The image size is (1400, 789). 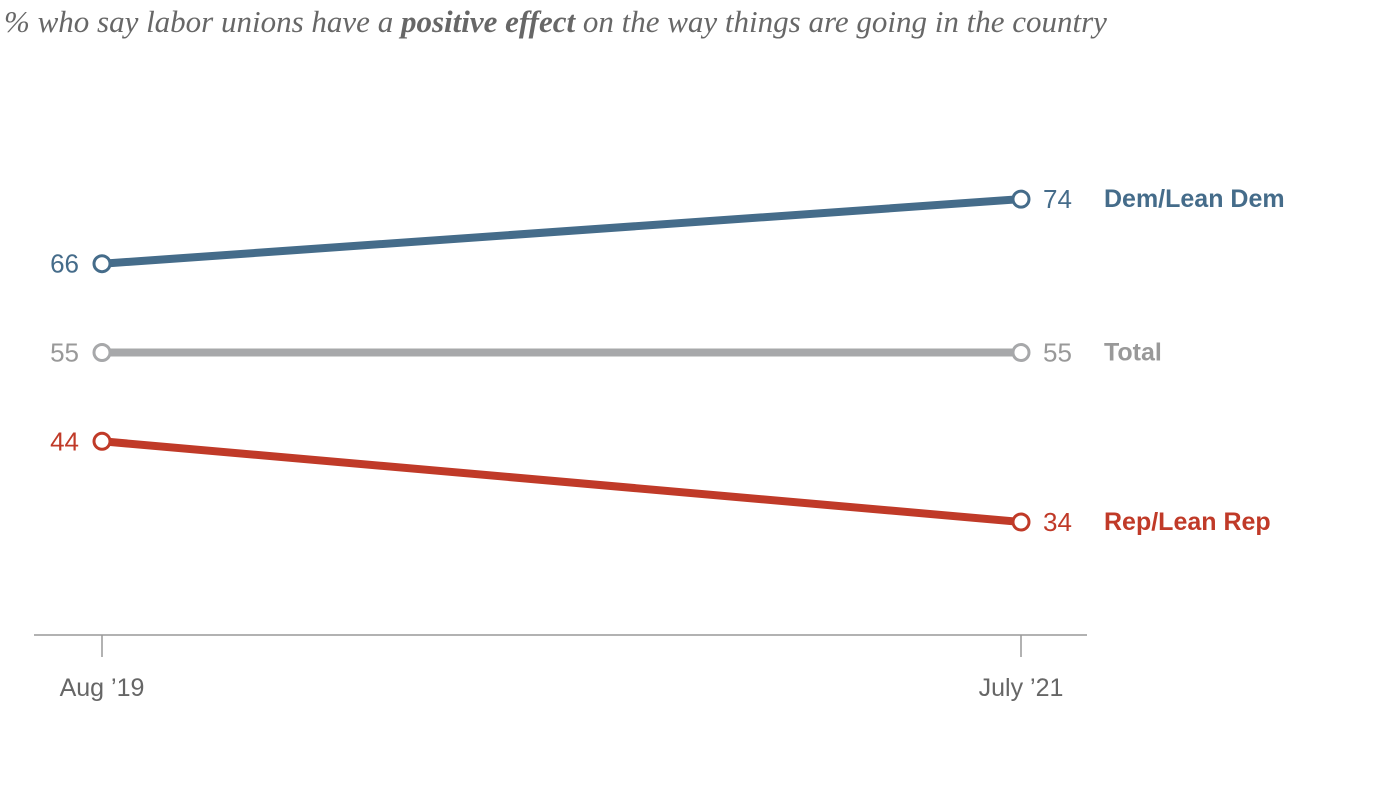 What do you see at coordinates (64, 441) in the screenshot?
I see `data-label-rep-lean-rep: 44` at bounding box center [64, 441].